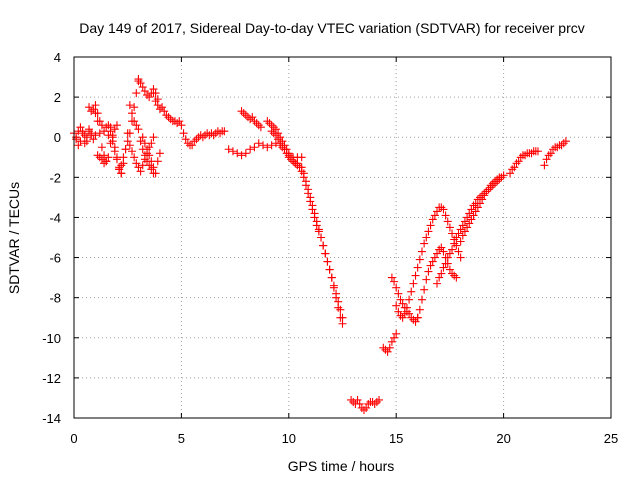 The height and width of the screenshot is (480, 640). I want to click on x-tick-label: 10, so click(289, 438).